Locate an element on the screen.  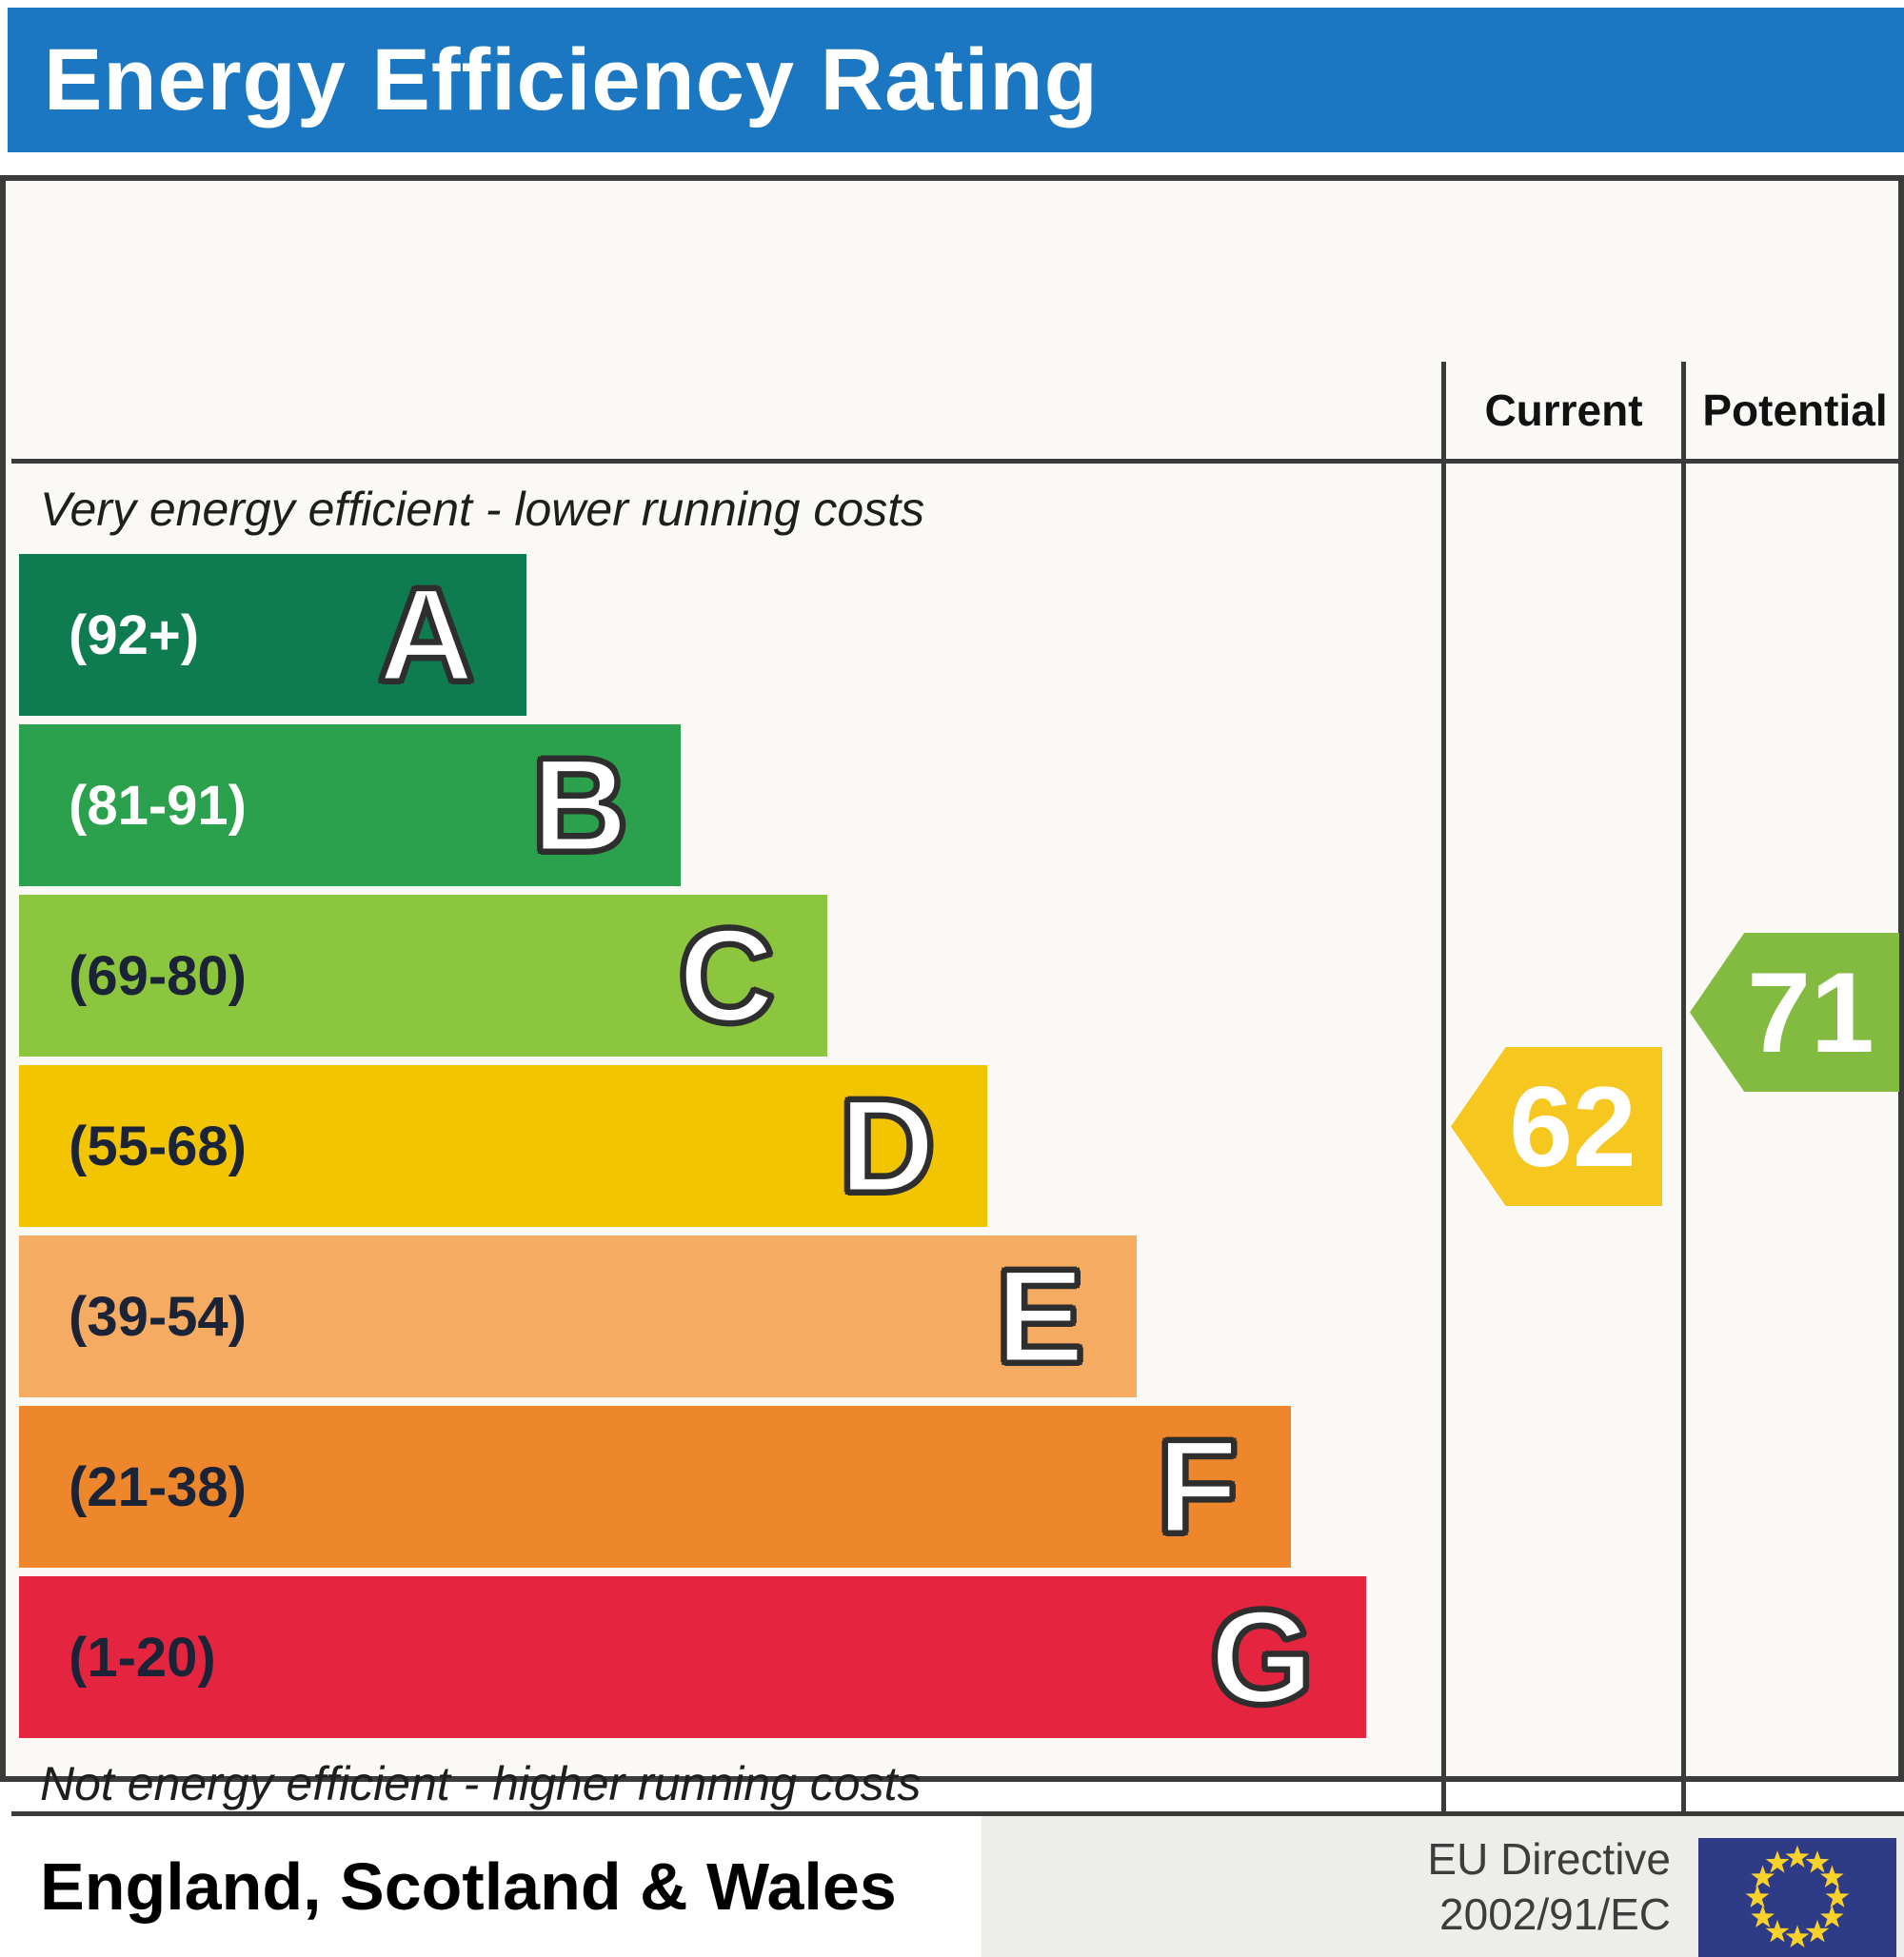
potential-column-body: 71 is located at coordinates (1795, 1137).